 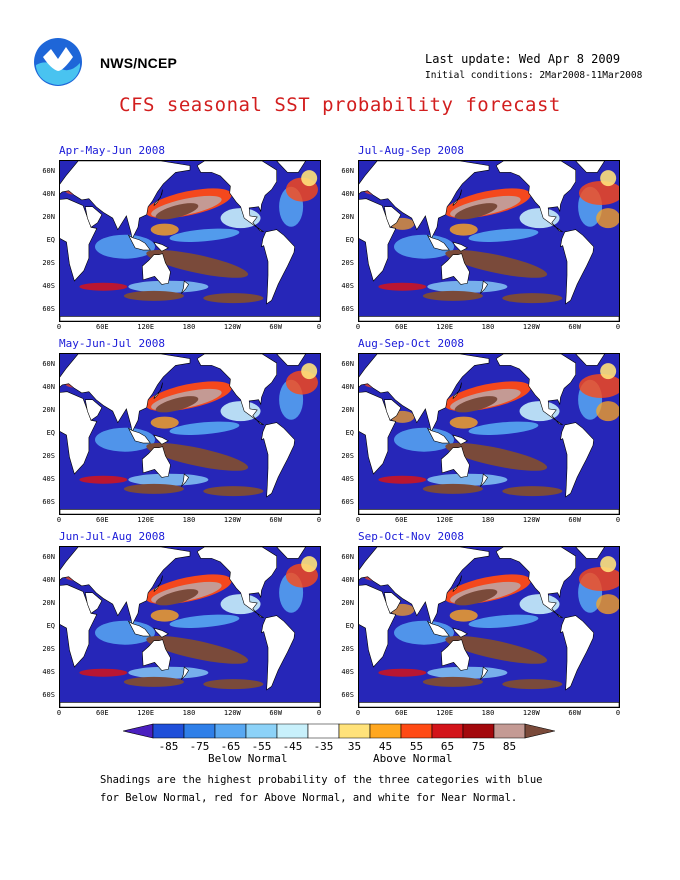 What do you see at coordinates (478, 746) in the screenshot?
I see `colorbar-tick-label: 75` at bounding box center [478, 746].